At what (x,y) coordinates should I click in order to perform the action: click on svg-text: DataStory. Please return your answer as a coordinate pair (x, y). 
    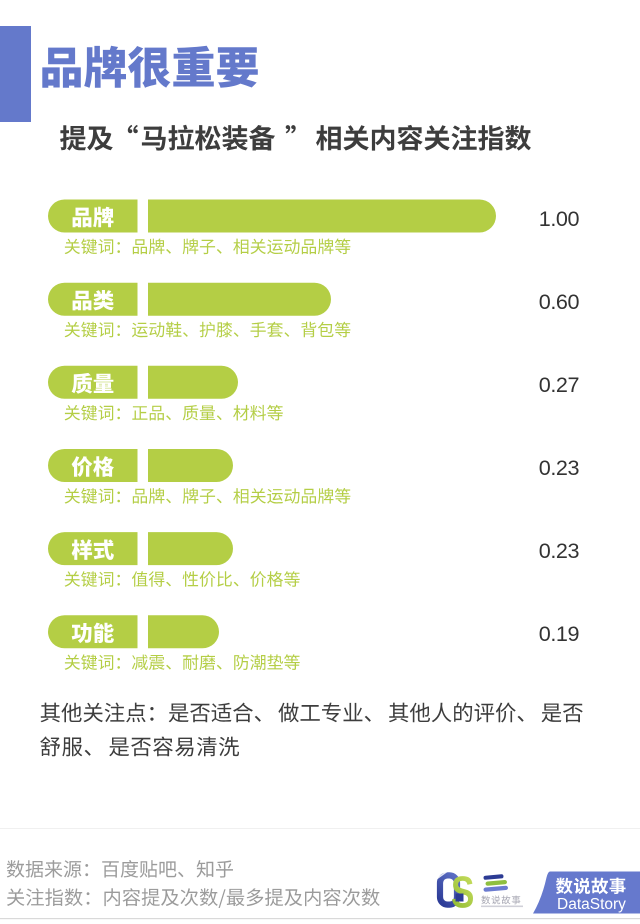
    Looking at the image, I should click on (591, 904).